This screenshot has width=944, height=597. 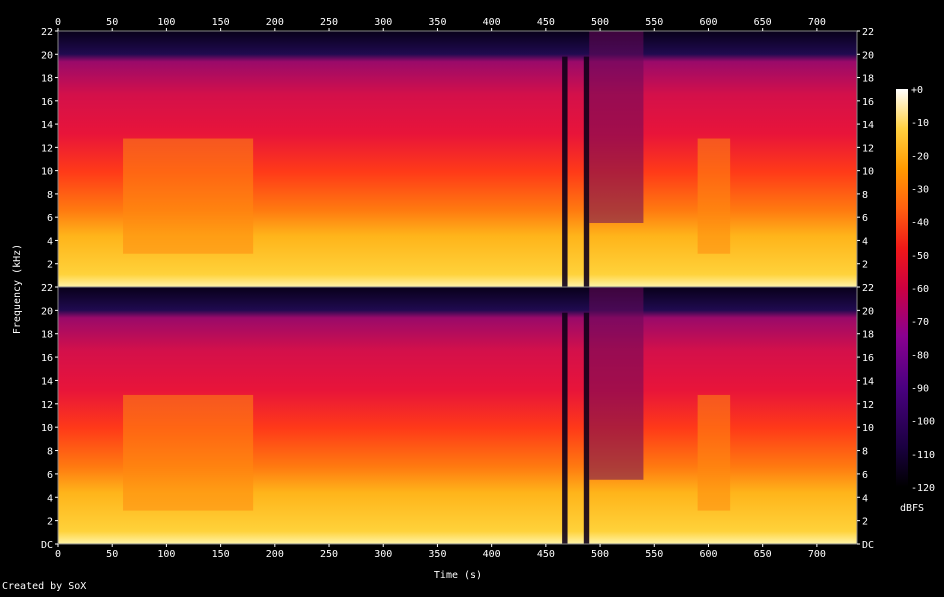 What do you see at coordinates (923, 422) in the screenshot?
I see `colorbar-tick-label: -100` at bounding box center [923, 422].